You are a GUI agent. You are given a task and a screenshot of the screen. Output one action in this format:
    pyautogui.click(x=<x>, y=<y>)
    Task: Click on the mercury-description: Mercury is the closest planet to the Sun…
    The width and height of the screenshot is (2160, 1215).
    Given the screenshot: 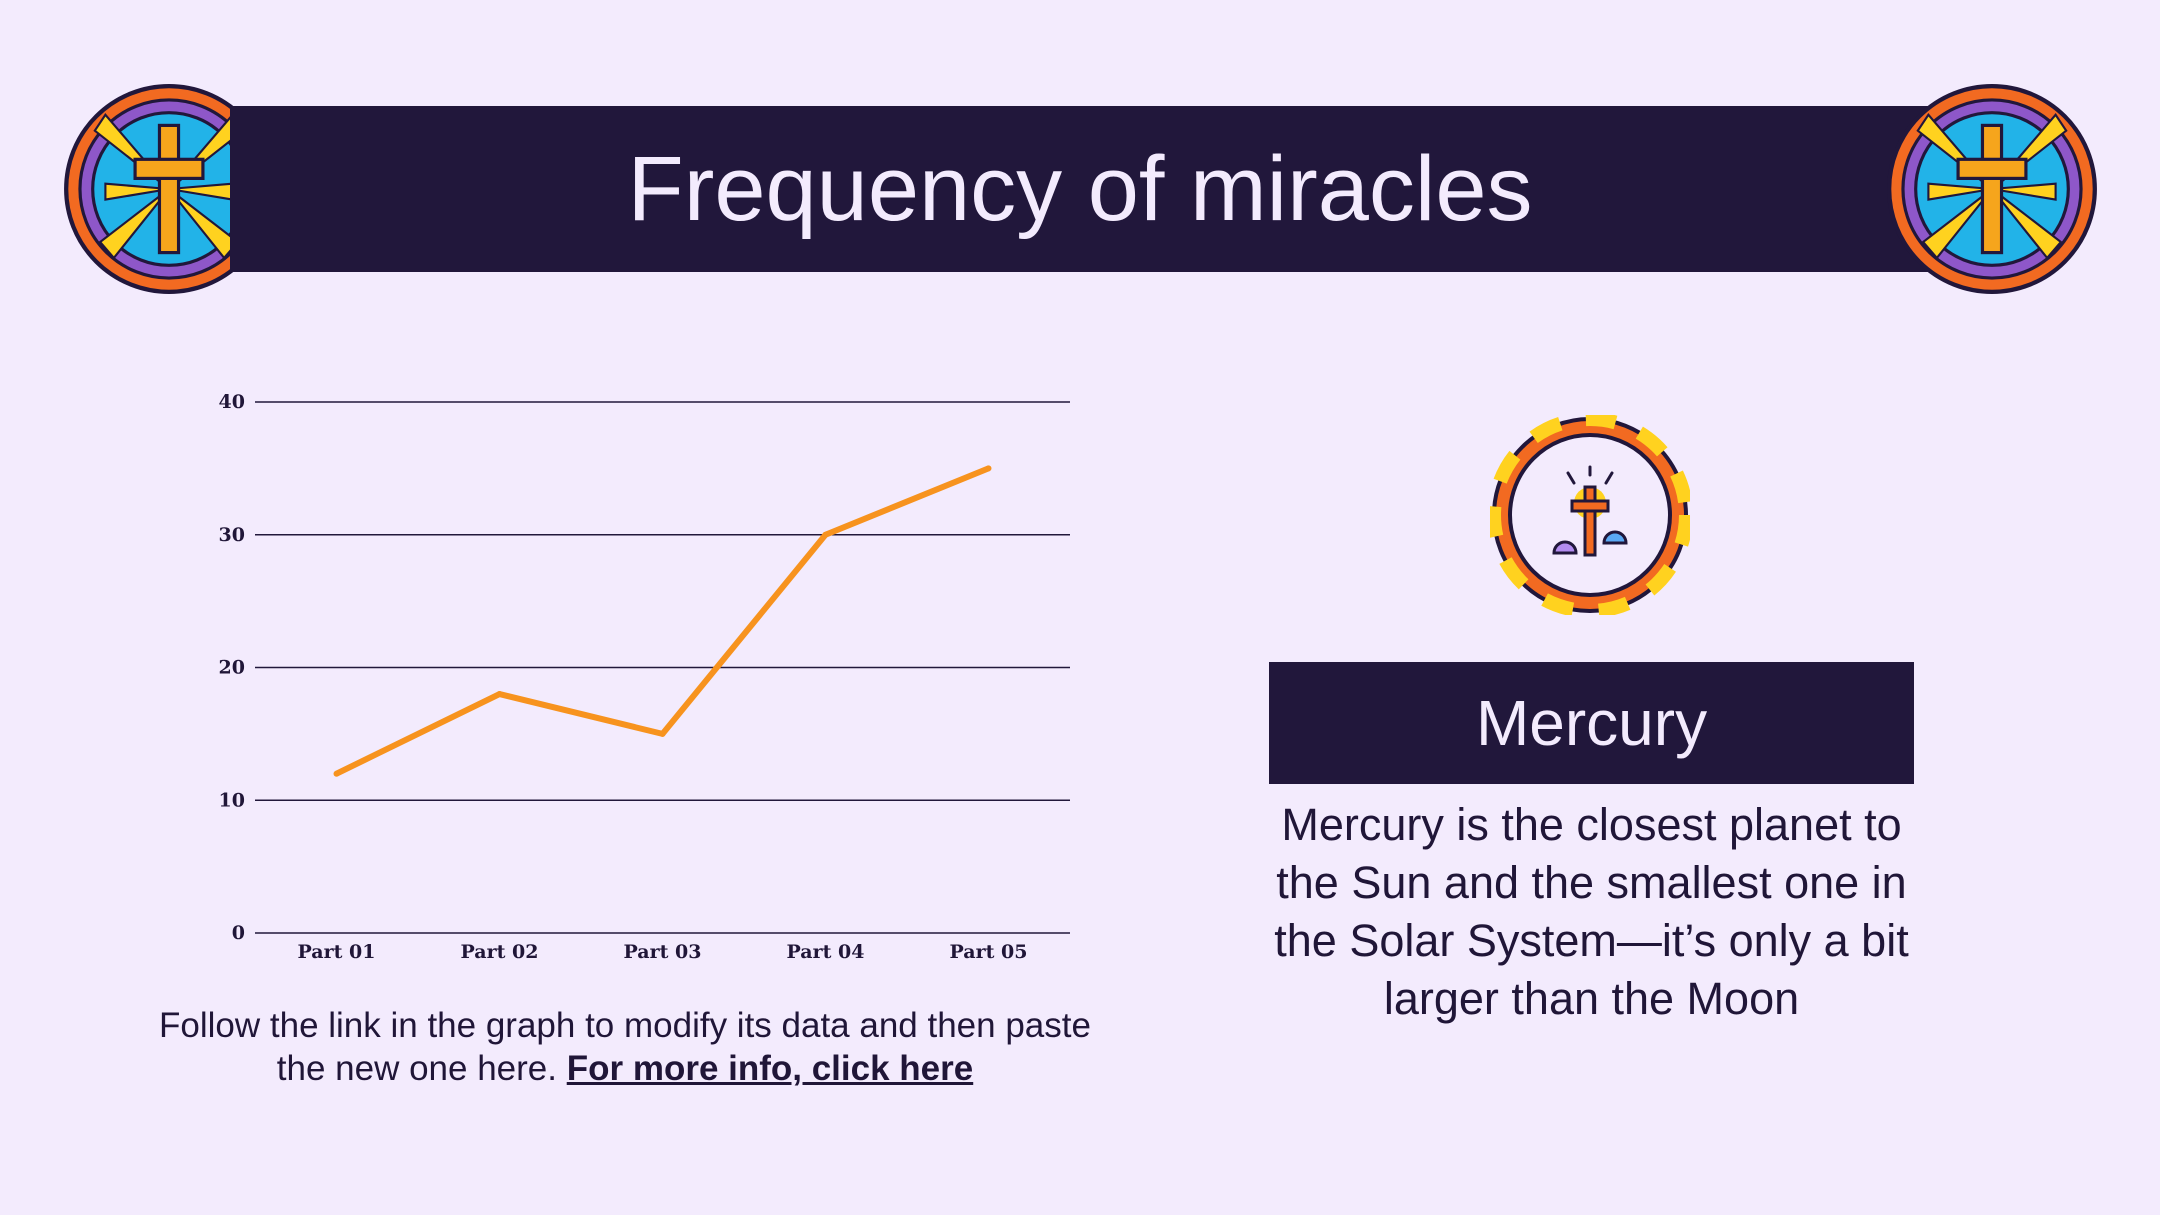 What is the action you would take?
    pyautogui.click(x=1591, y=911)
    